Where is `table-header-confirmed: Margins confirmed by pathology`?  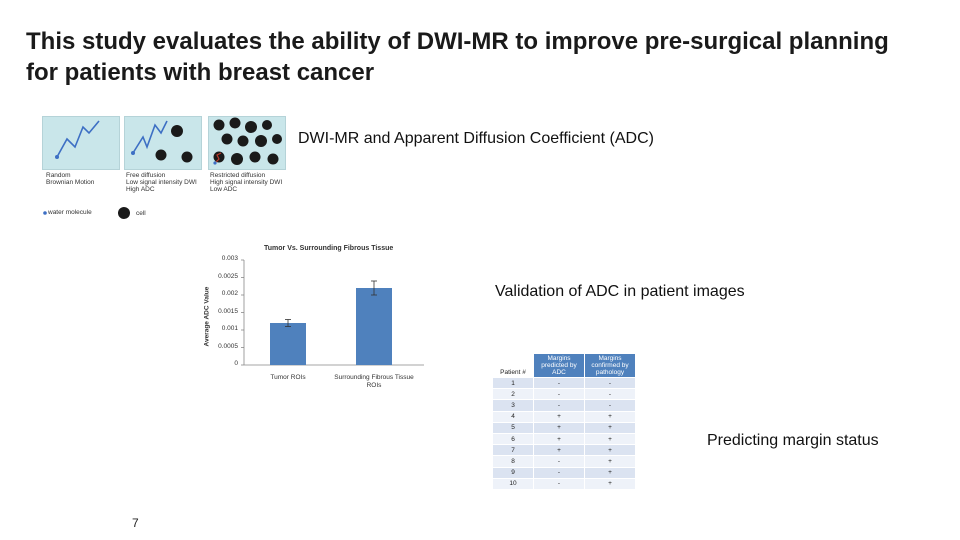 table-header-confirmed: Margins confirmed by pathology is located at coordinates (610, 365).